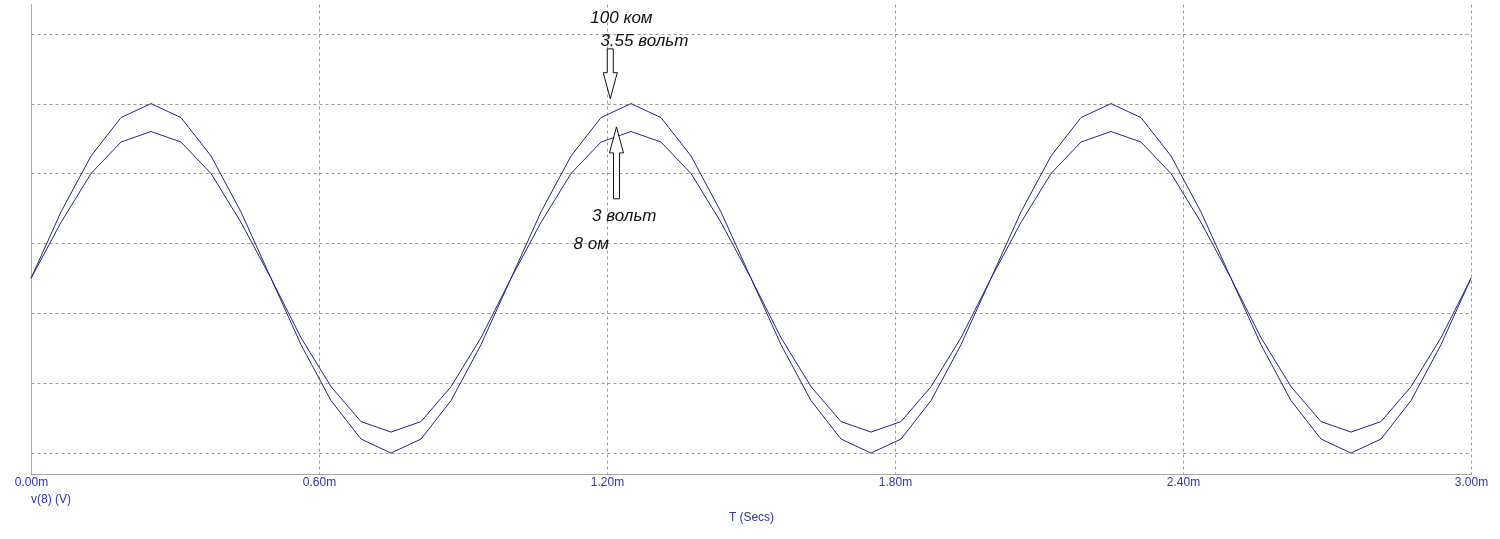 Image resolution: width=1500 pixels, height=539 pixels. Describe the element at coordinates (644, 41) in the screenshot. I see `text: 3.55 вольт` at that location.